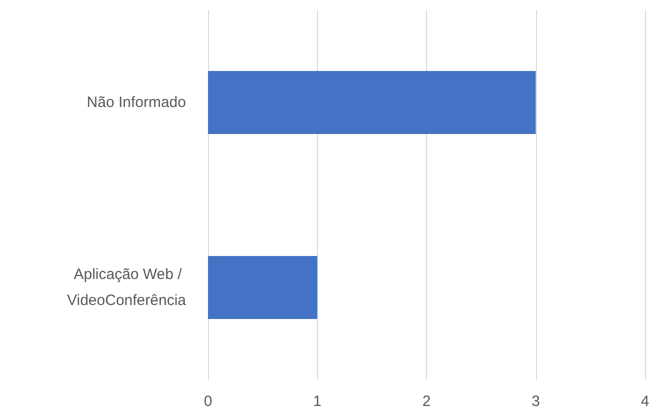 This screenshot has height=418, width=653. What do you see at coordinates (317, 401) in the screenshot?
I see `x-tick-label: 1` at bounding box center [317, 401].